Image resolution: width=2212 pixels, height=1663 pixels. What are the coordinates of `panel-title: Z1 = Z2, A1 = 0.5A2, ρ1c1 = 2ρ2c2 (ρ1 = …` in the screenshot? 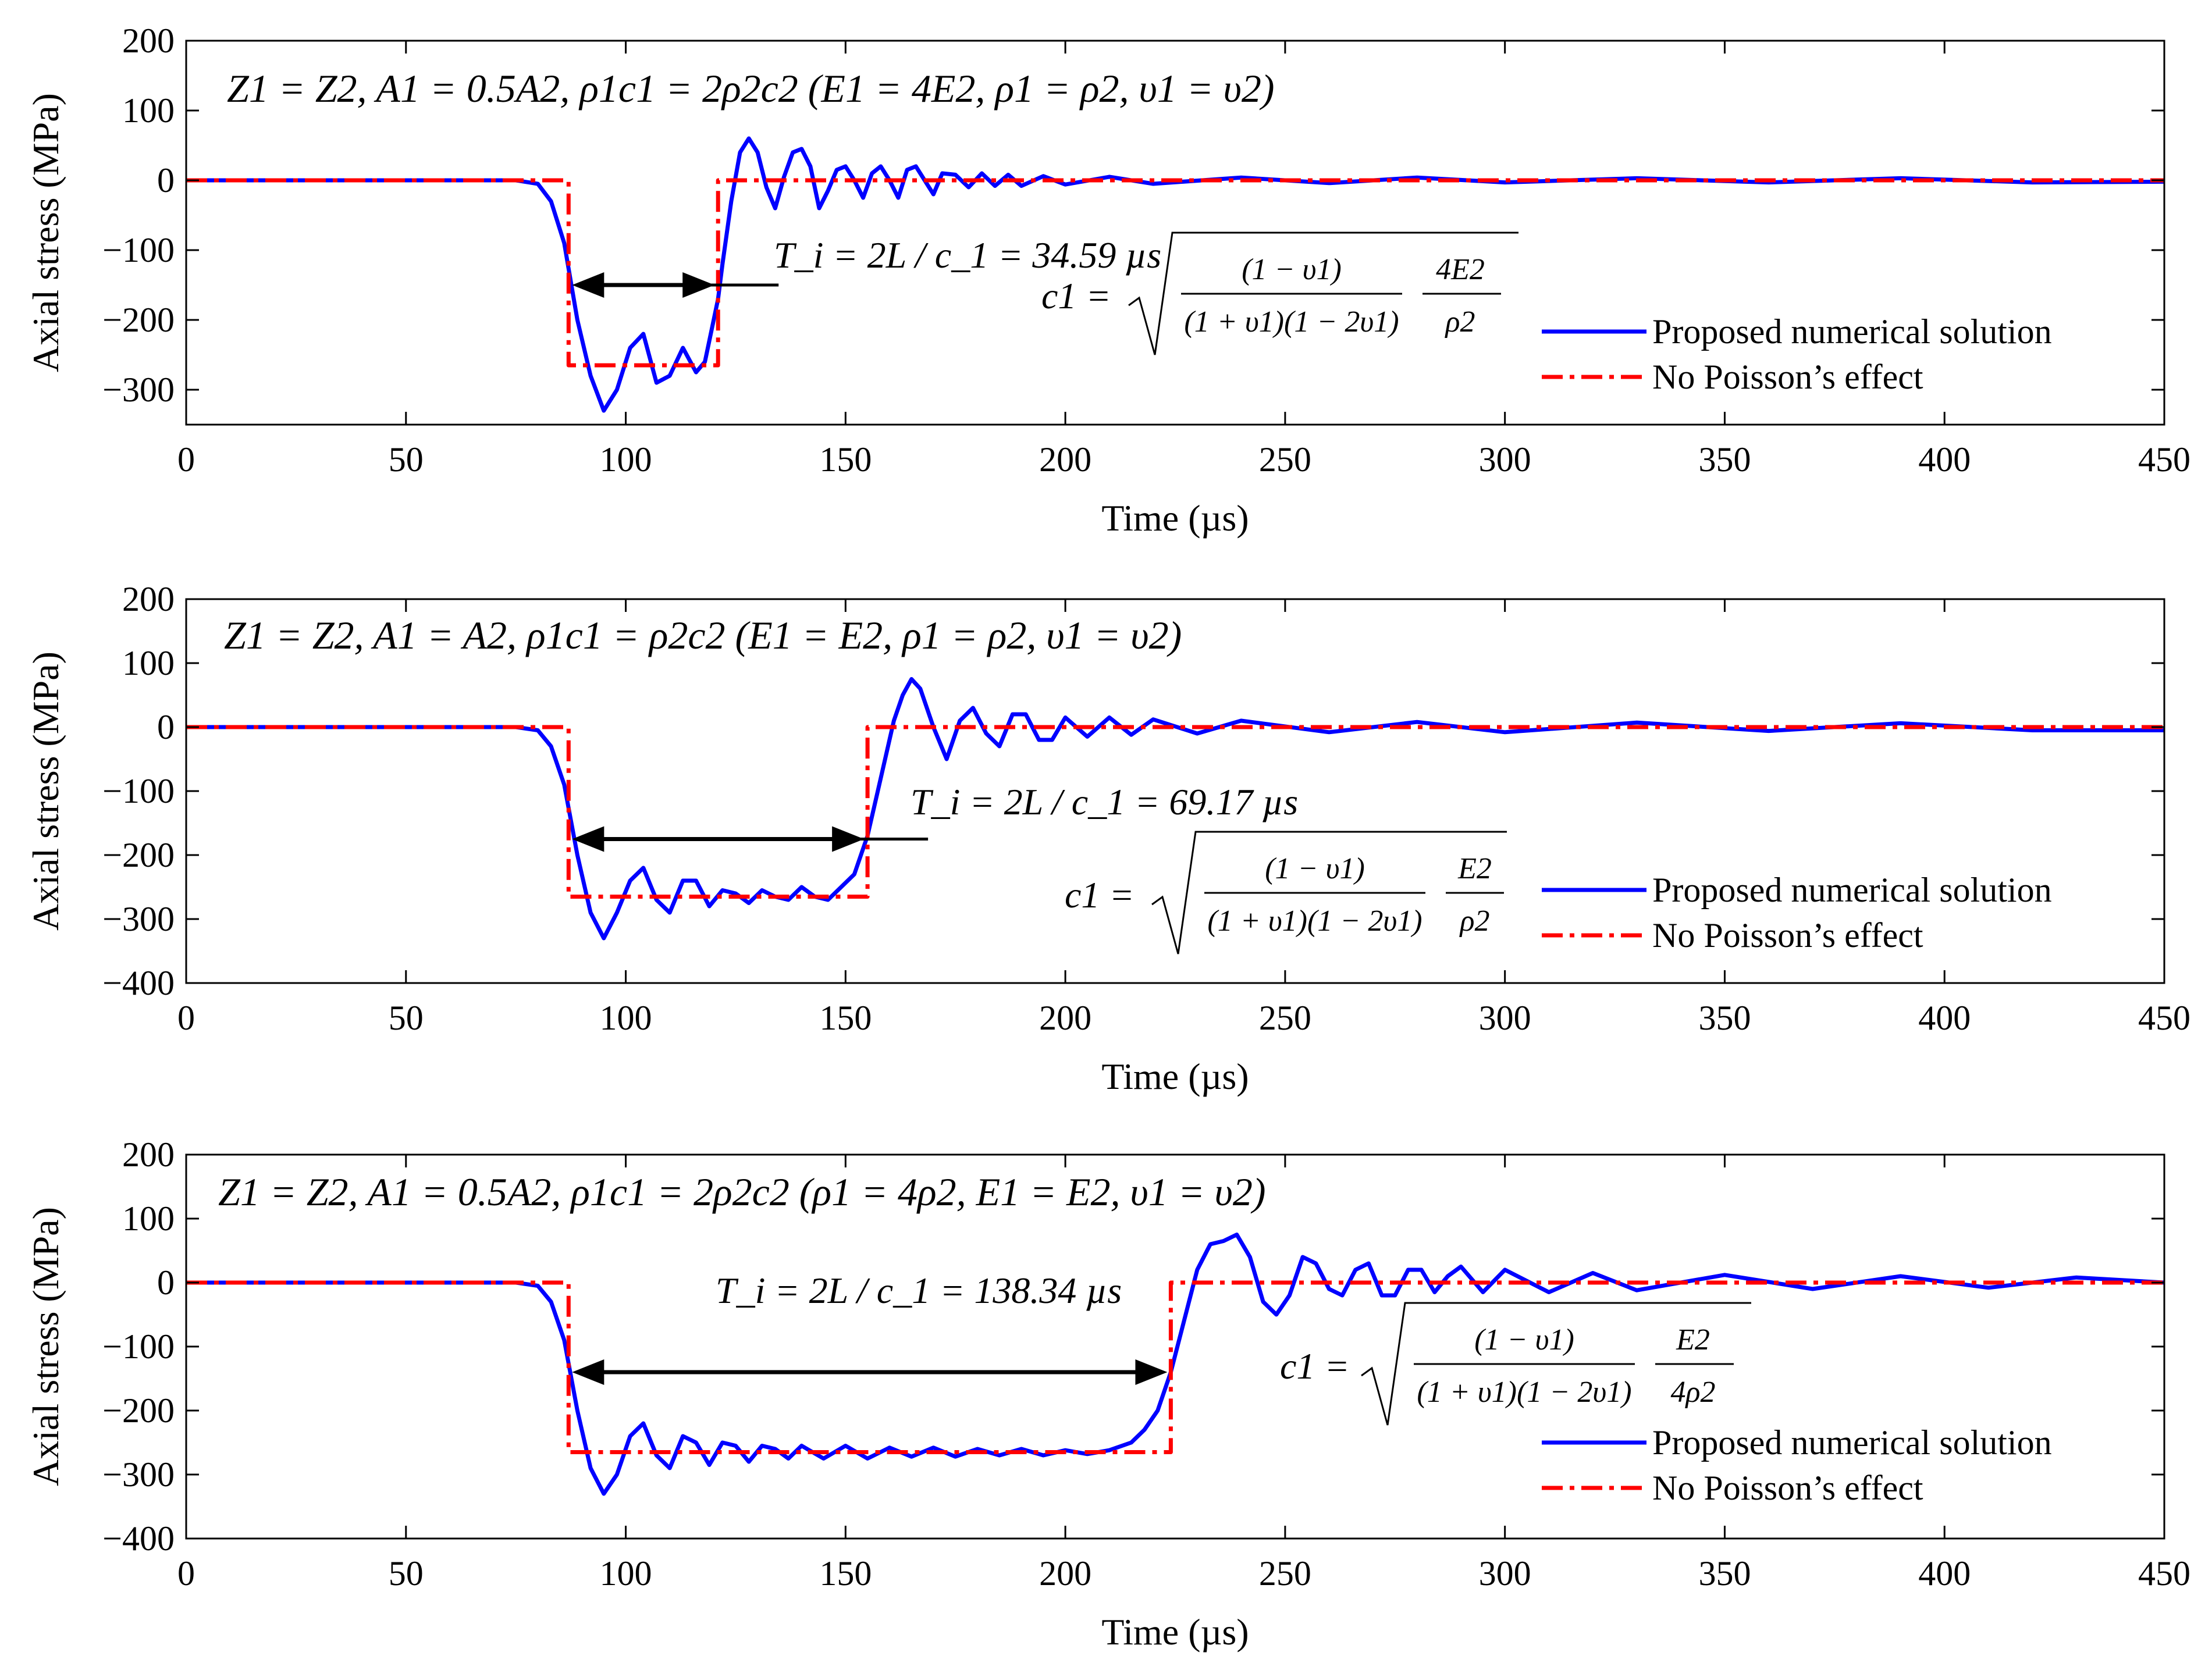 It's located at (742, 1192).